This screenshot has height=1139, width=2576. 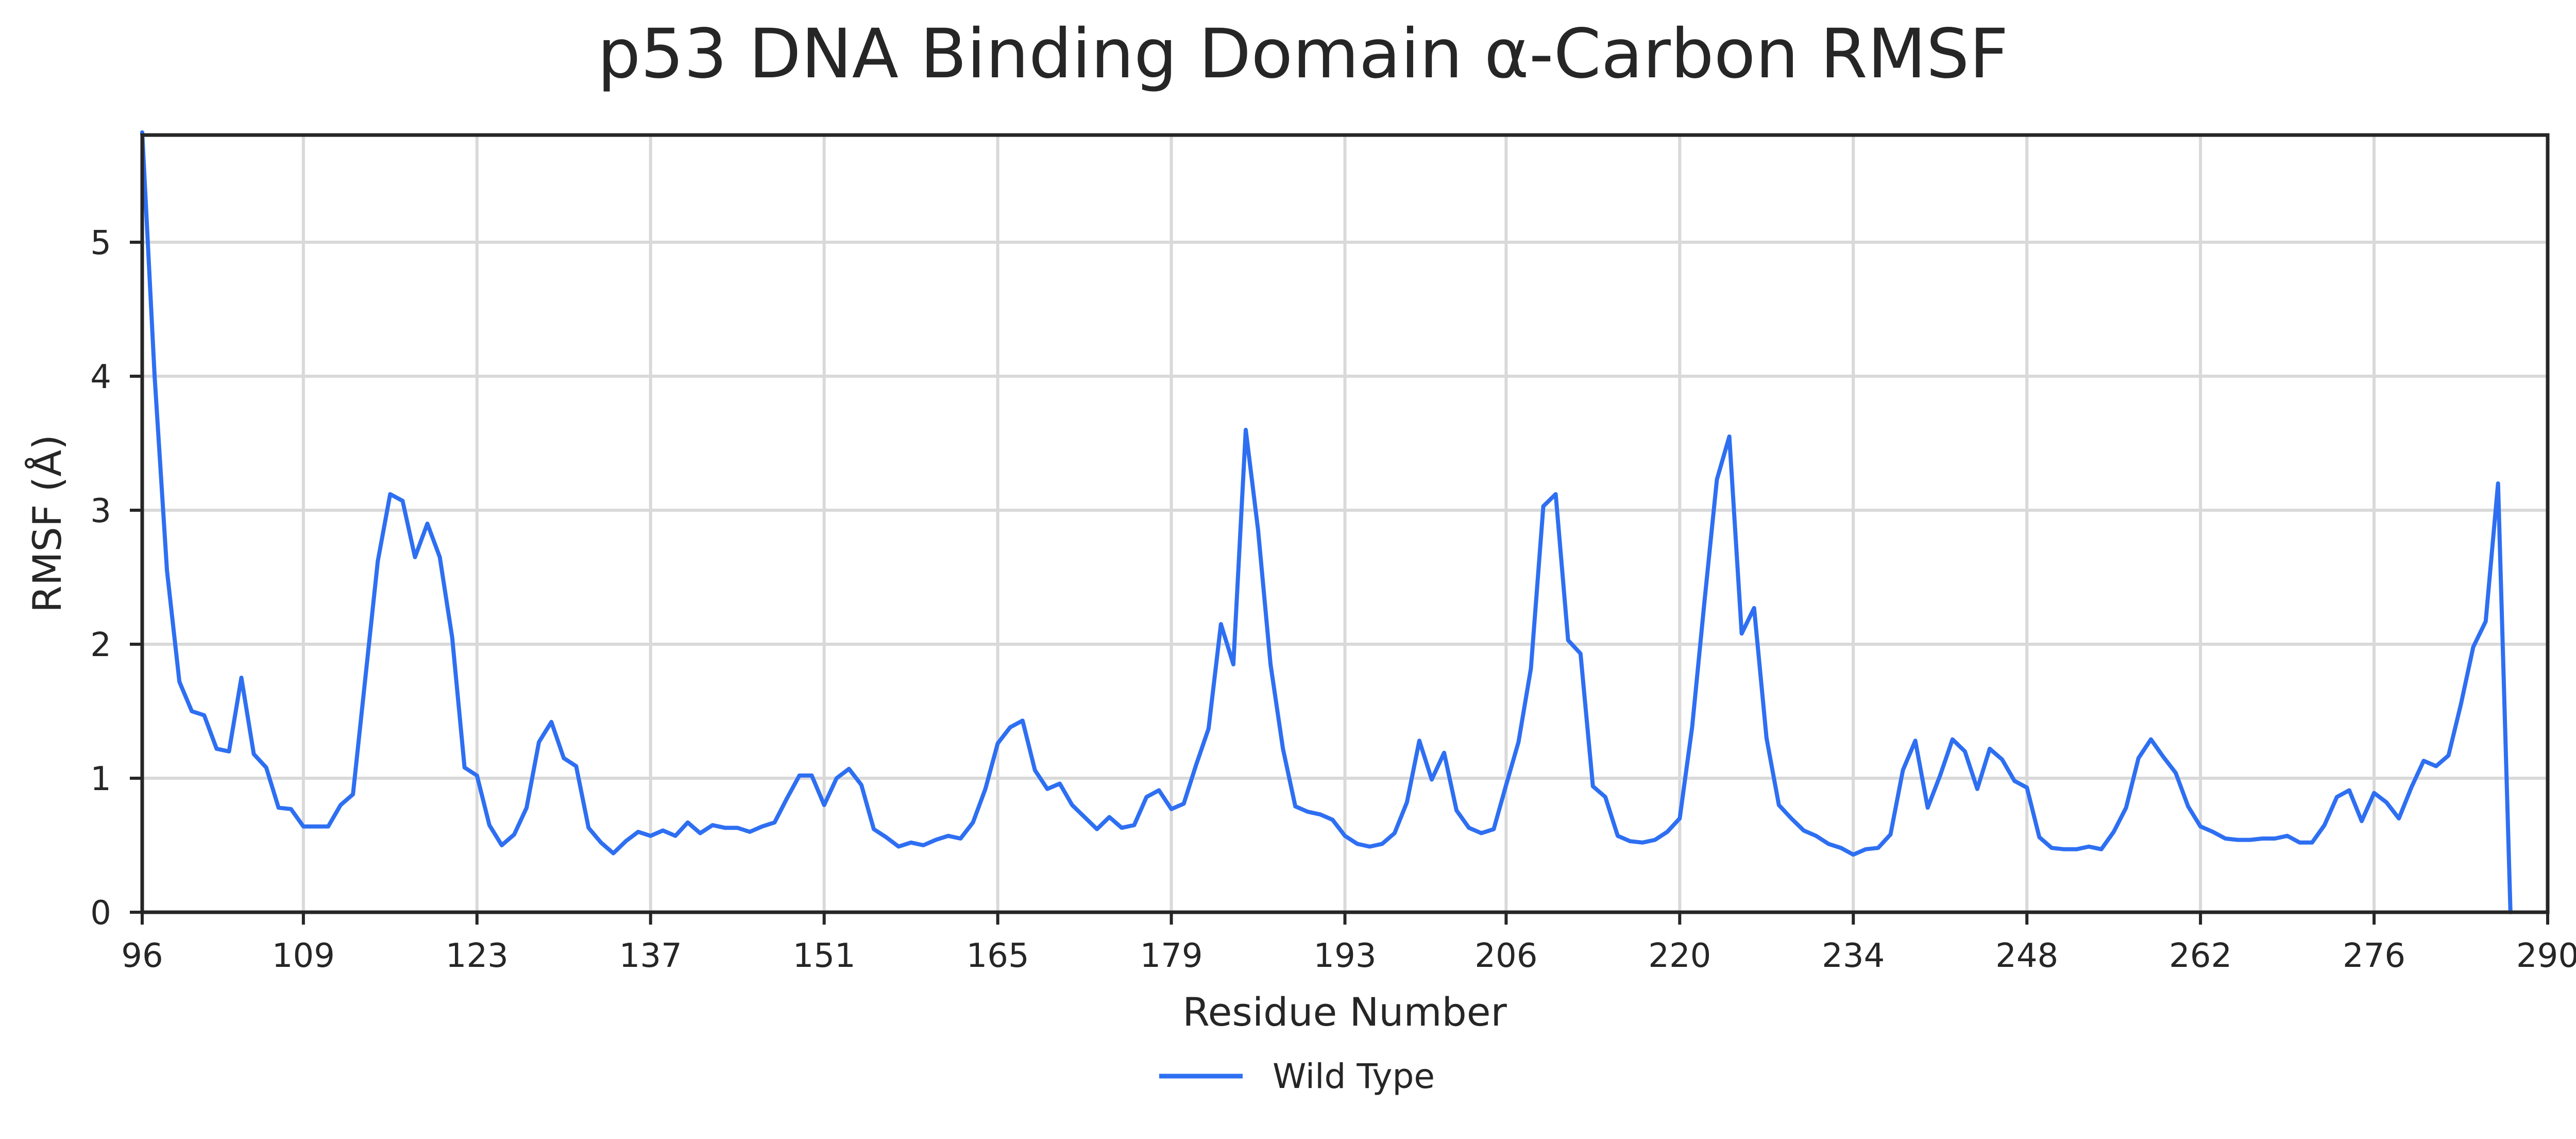 I want to click on y-axis-ticks: 0 1 2 3 4 5, so click(x=116, y=578).